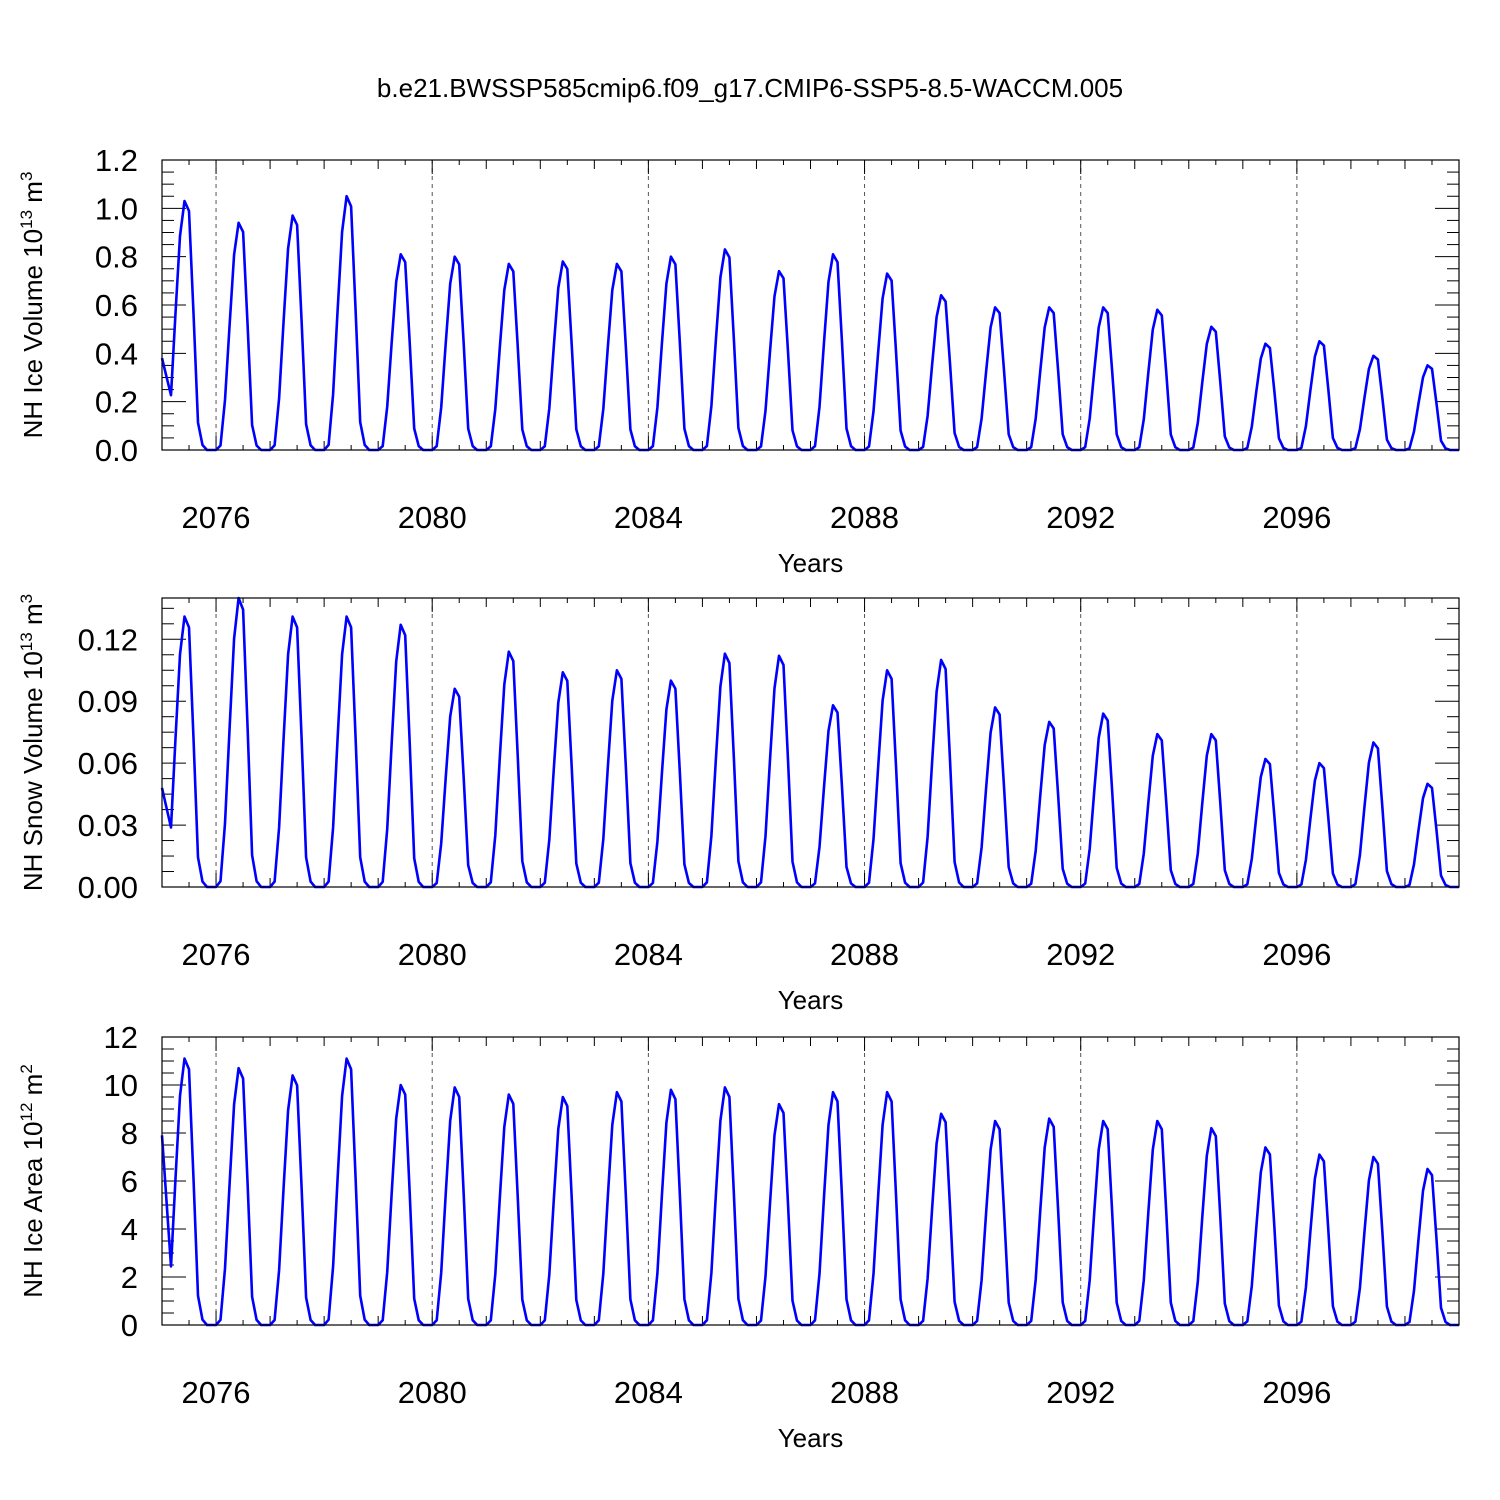 The width and height of the screenshot is (1500, 1500). Describe the element at coordinates (116, 450) in the screenshot. I see `y-tick-label: 0.0` at that location.